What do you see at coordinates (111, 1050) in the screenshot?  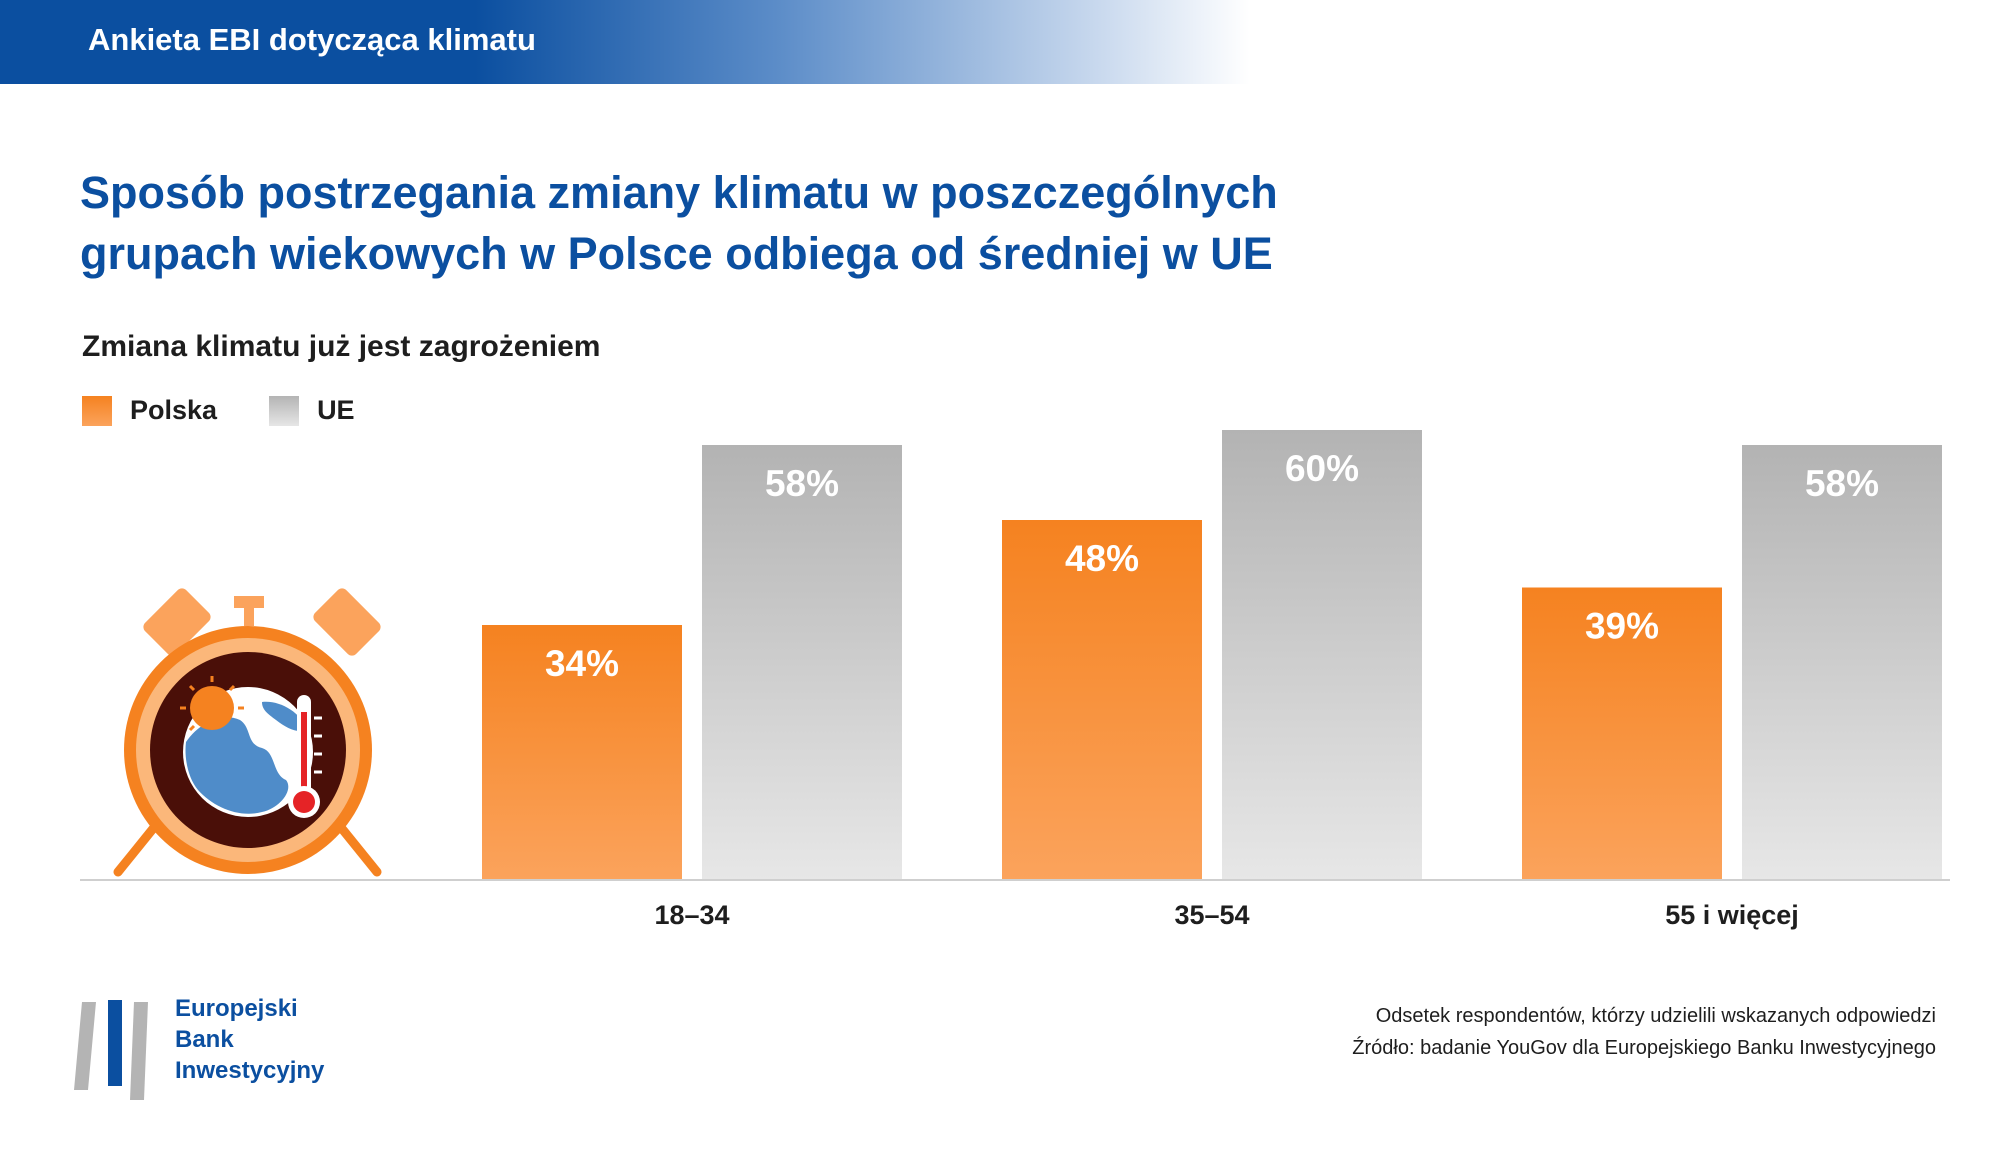 I see `eib-logo-icon` at bounding box center [111, 1050].